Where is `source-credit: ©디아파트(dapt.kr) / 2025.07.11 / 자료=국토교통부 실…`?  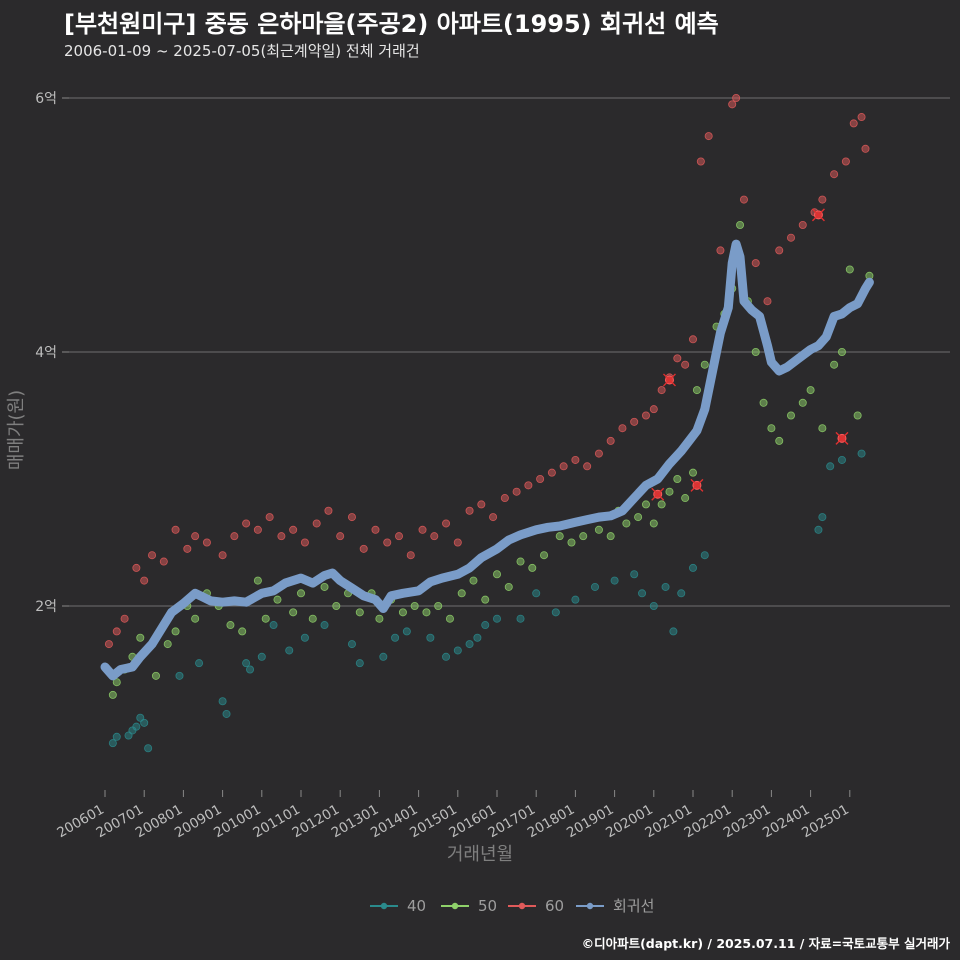 source-credit: ©디아파트(dapt.kr) / 2025.07.11 / 자료=국토교통부 실… is located at coordinates (765, 943).